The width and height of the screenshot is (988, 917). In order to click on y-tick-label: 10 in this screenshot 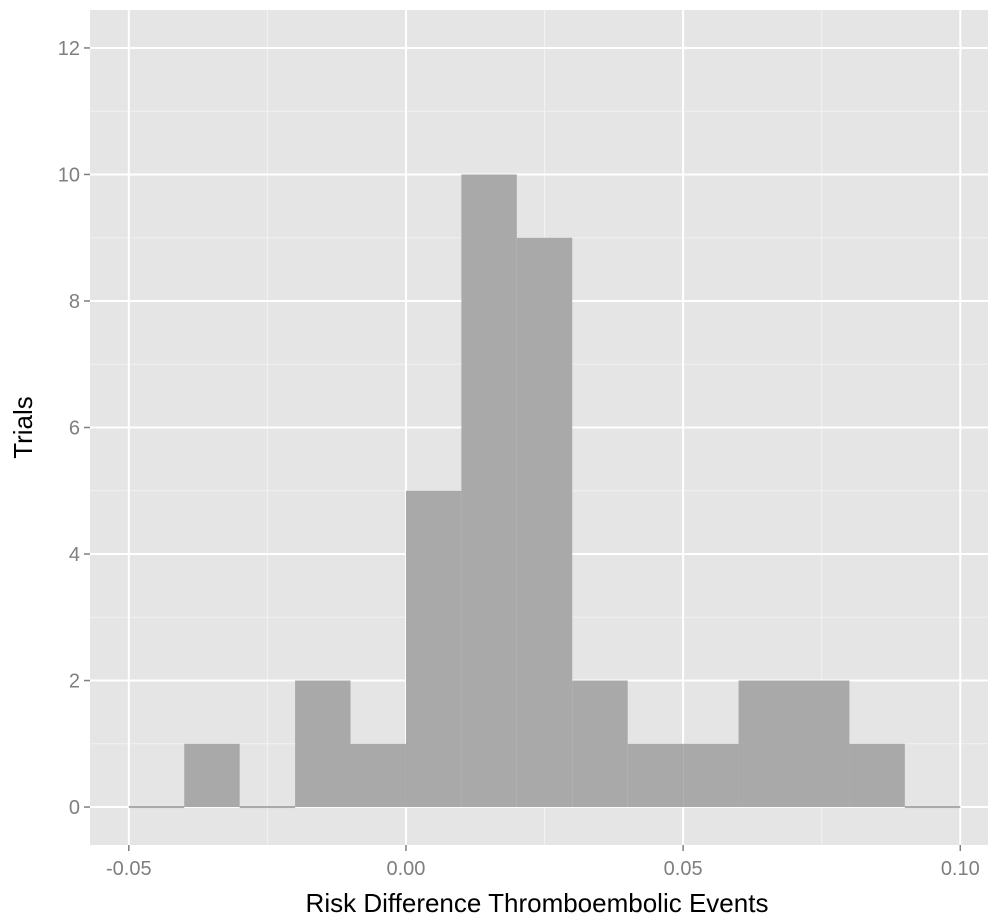, I will do `click(69, 175)`.